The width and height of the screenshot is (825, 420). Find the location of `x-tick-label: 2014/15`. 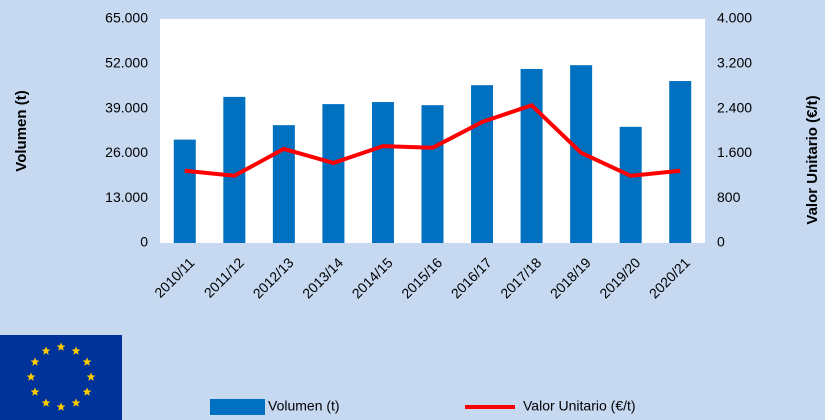

x-tick-label: 2014/15 is located at coordinates (372, 277).